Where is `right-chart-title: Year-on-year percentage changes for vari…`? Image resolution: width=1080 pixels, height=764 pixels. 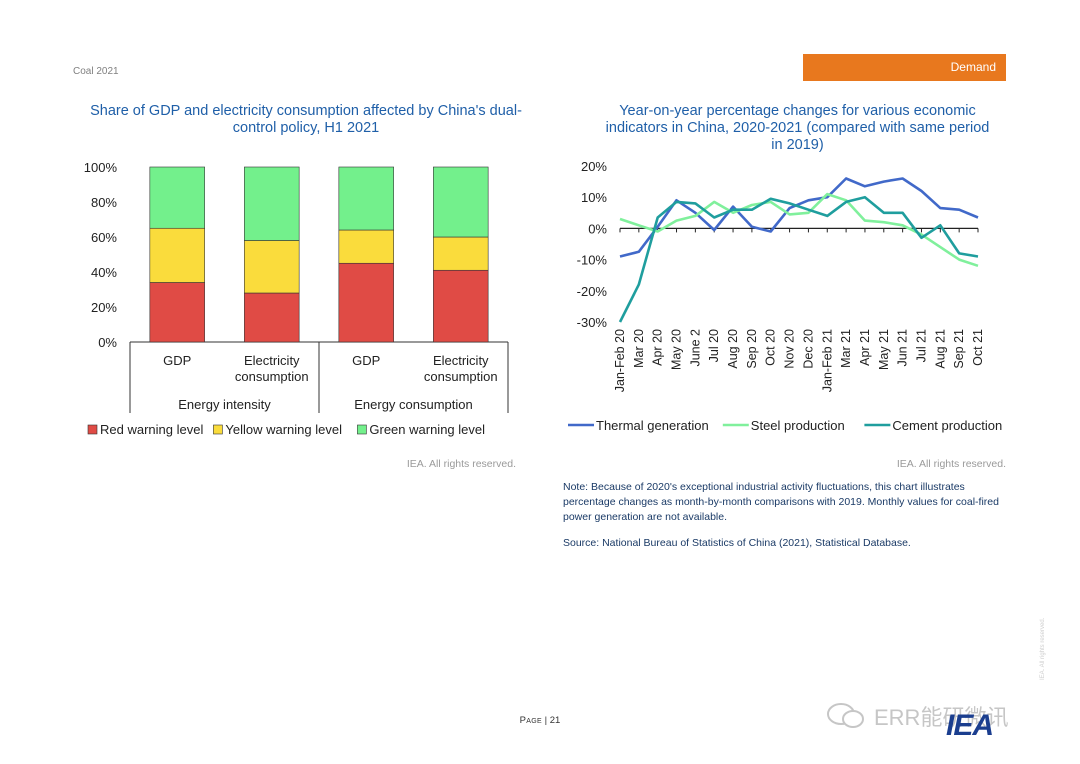
right-chart-title: Year-on-year percentage changes for vari… is located at coordinates (797, 128).